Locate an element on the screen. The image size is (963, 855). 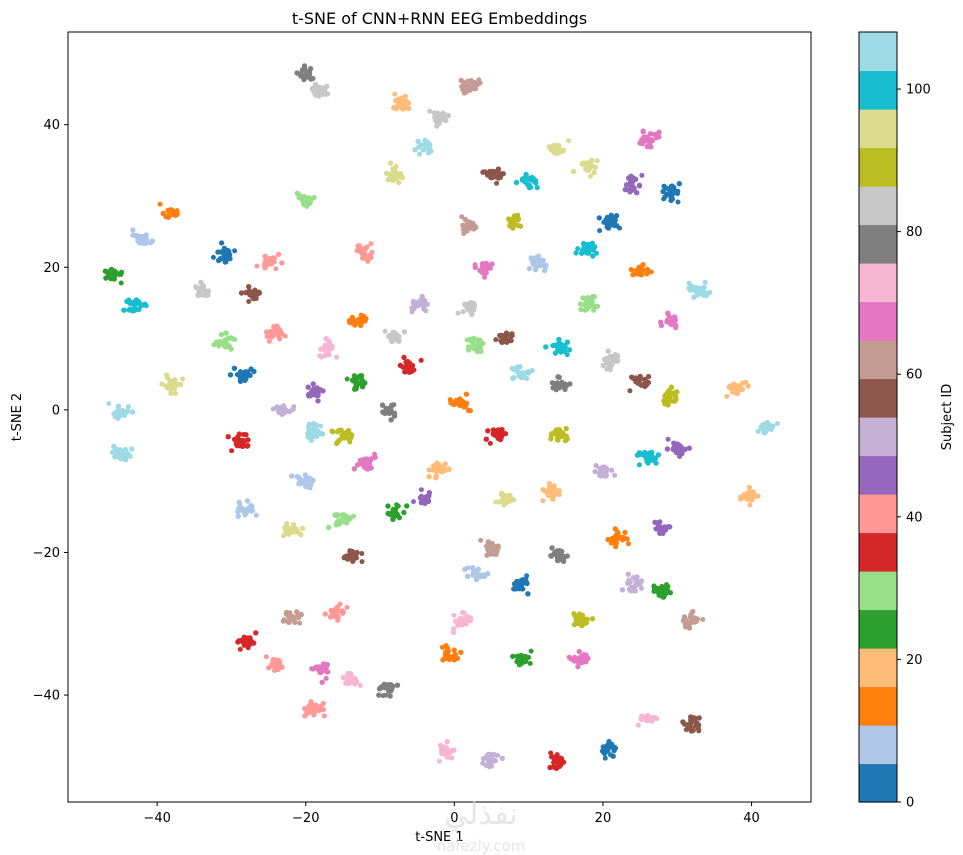
colorbar-tick-label: 80 is located at coordinates (914, 232).